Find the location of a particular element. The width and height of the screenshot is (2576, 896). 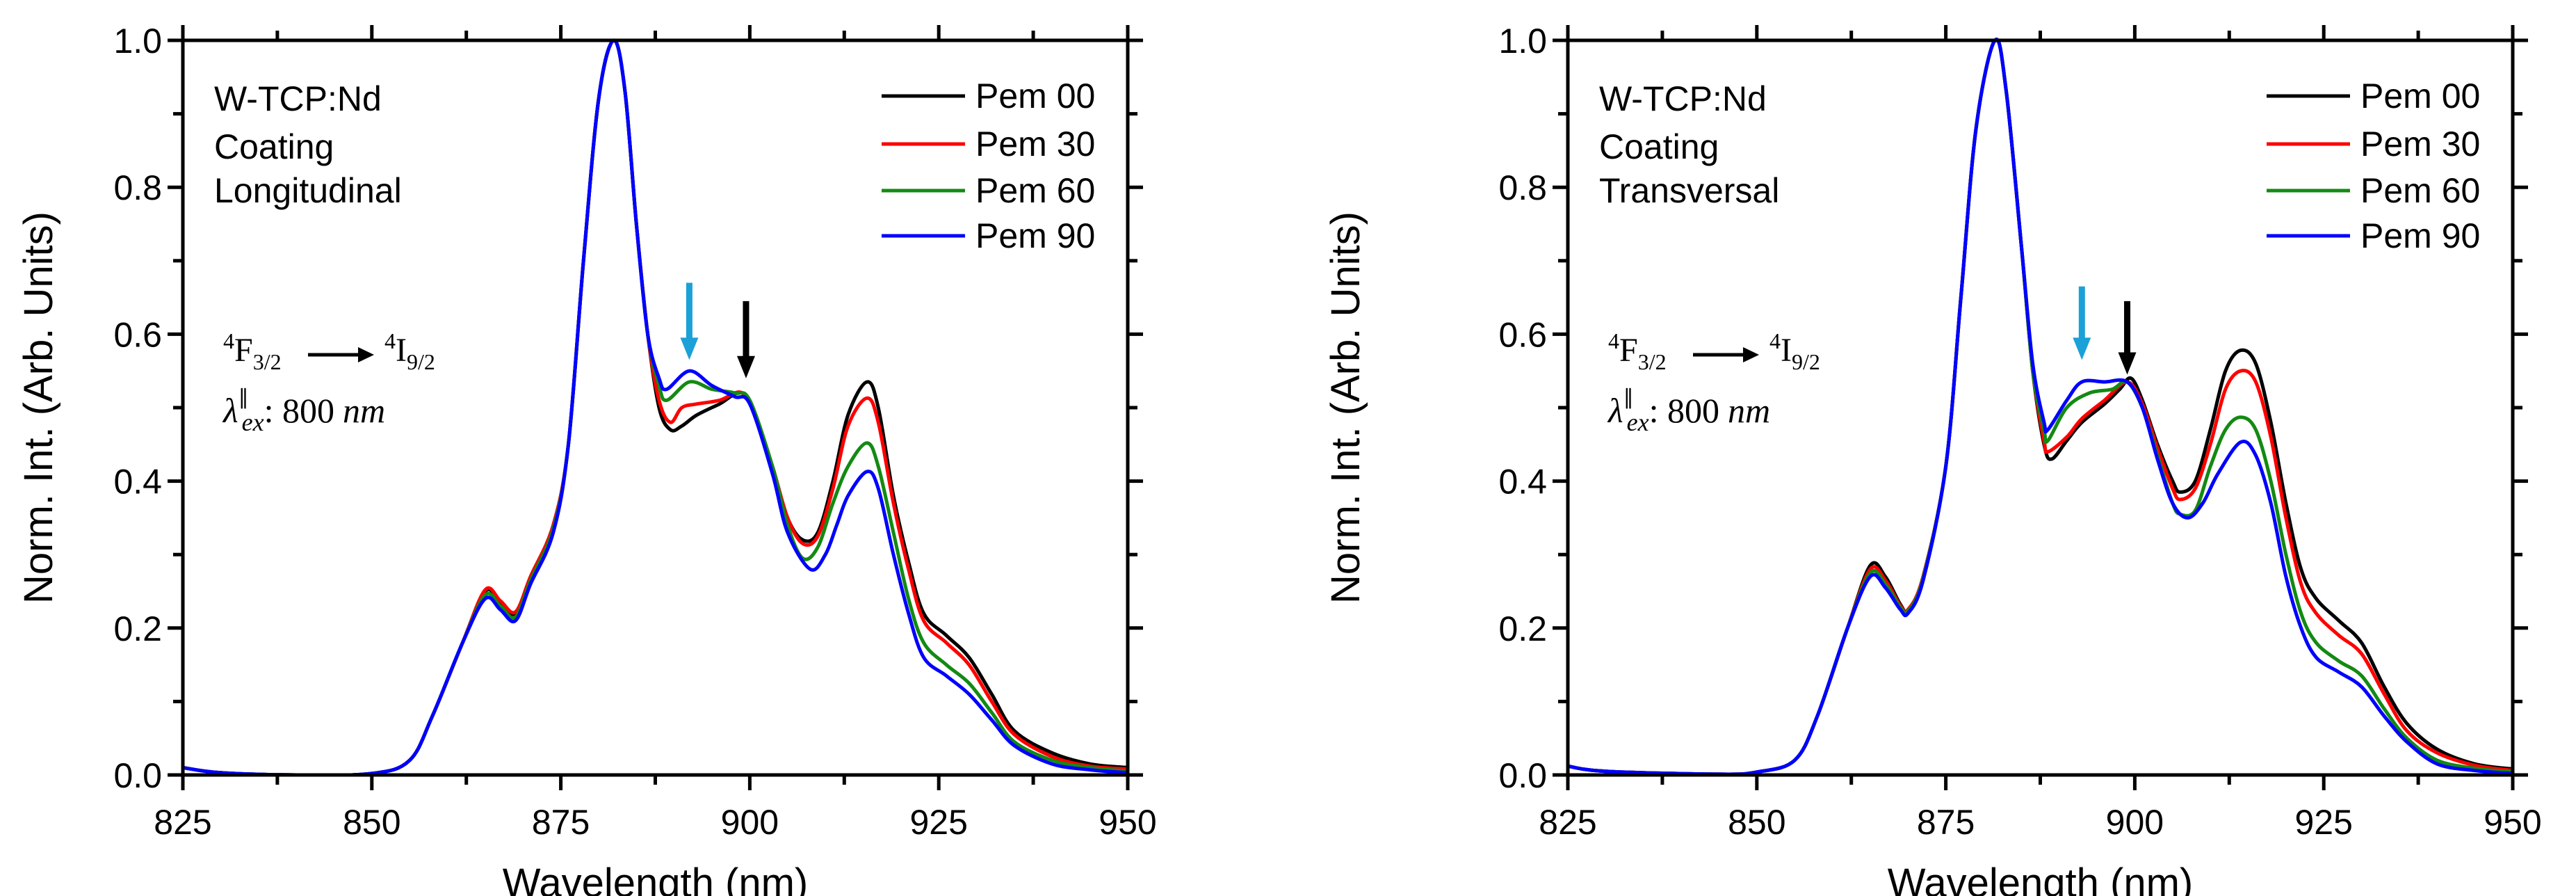

sample-note: Longitudinal is located at coordinates (308, 190).